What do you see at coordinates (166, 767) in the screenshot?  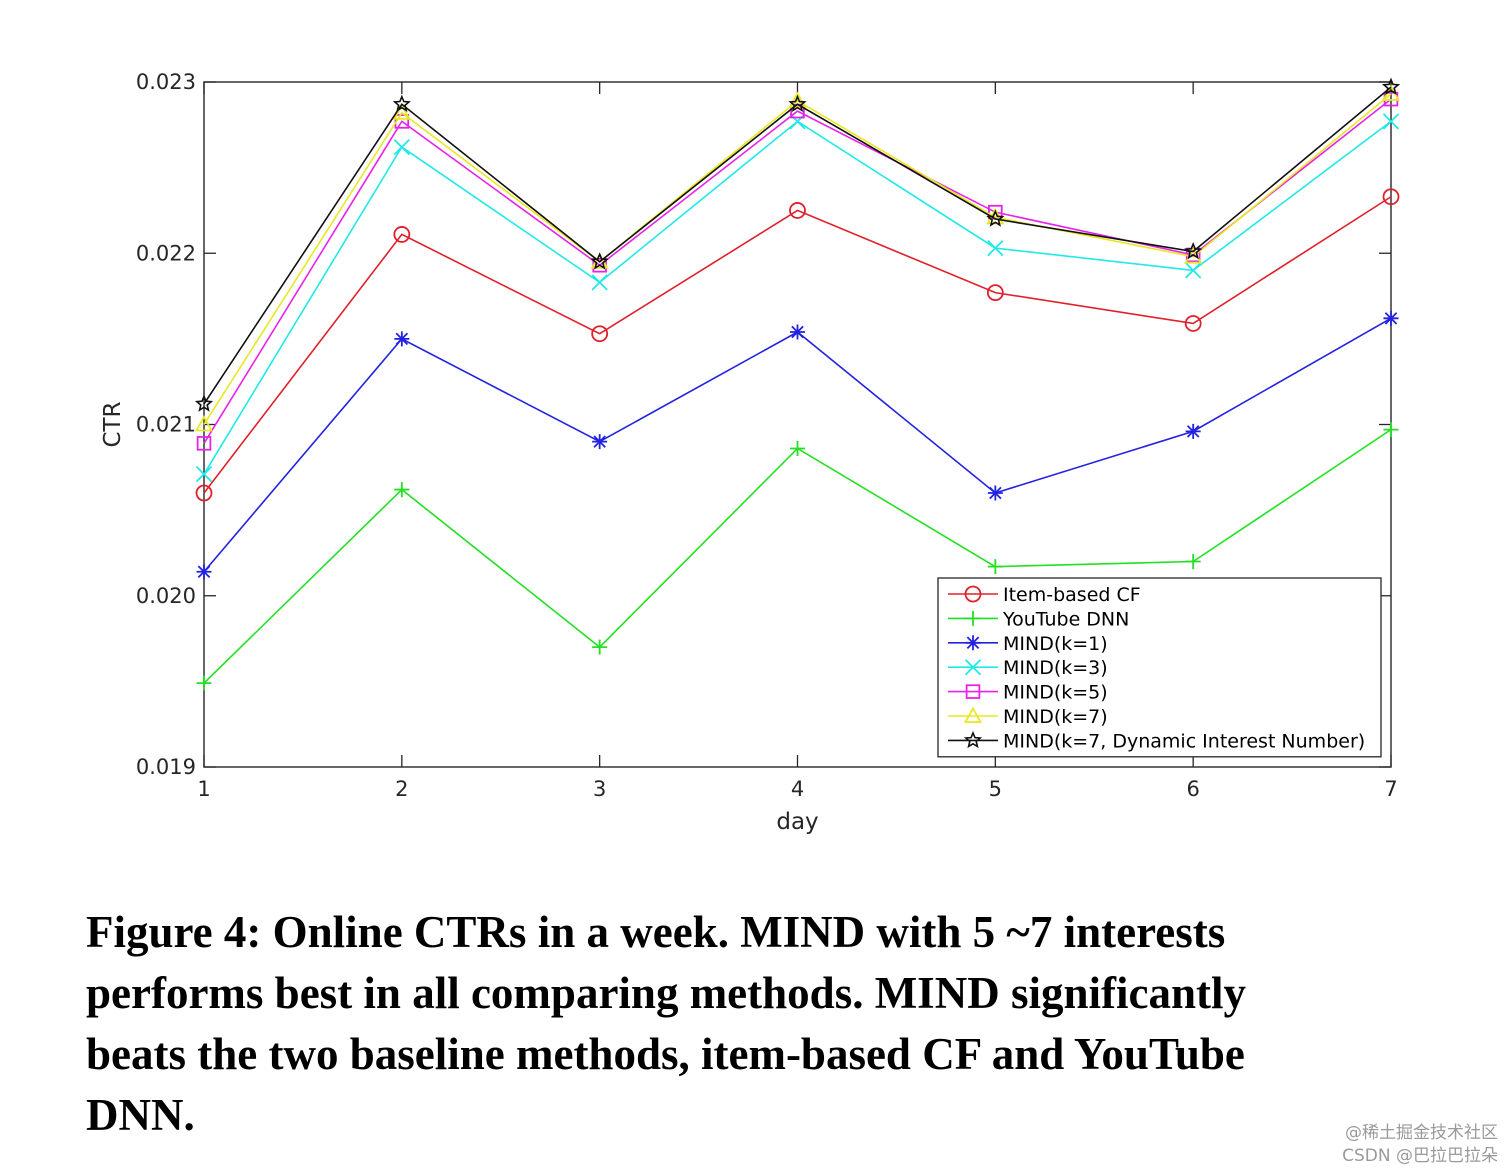 I see `y-tick-label: 0.019` at bounding box center [166, 767].